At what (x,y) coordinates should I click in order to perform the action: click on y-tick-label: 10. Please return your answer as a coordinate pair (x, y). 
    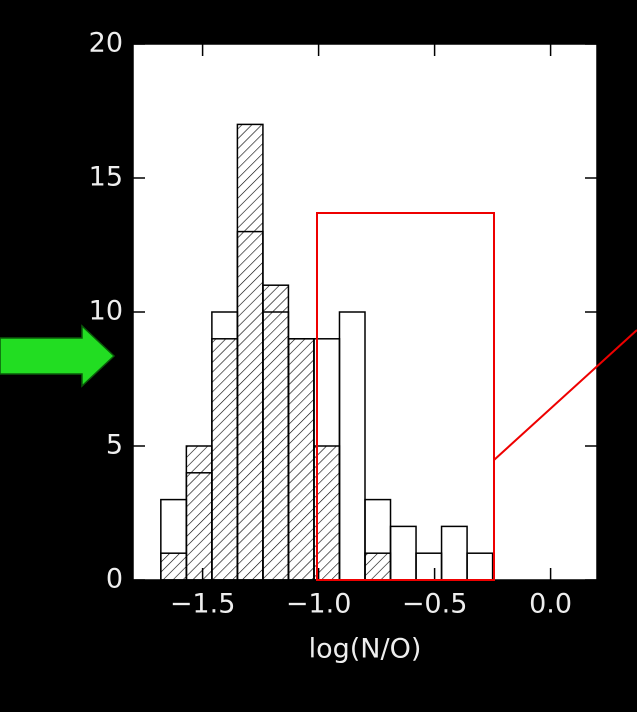
    Looking at the image, I should click on (106, 311).